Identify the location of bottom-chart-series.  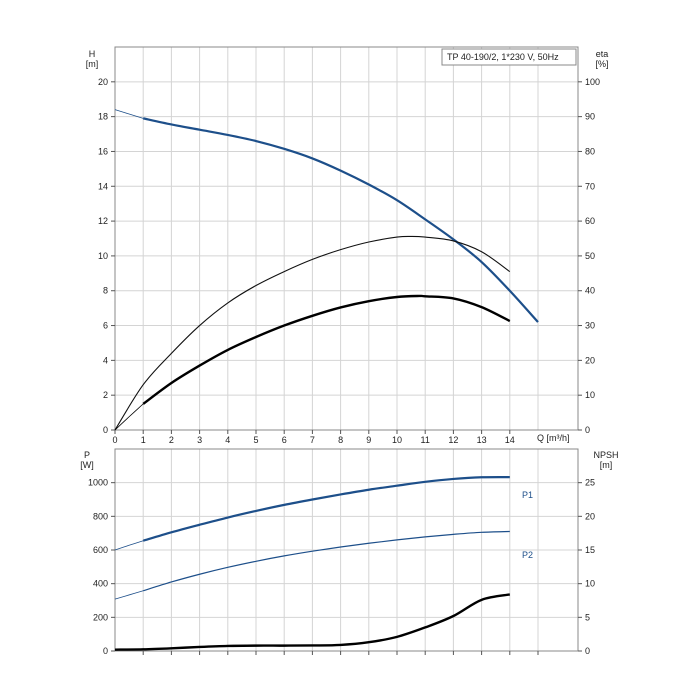
(312, 563).